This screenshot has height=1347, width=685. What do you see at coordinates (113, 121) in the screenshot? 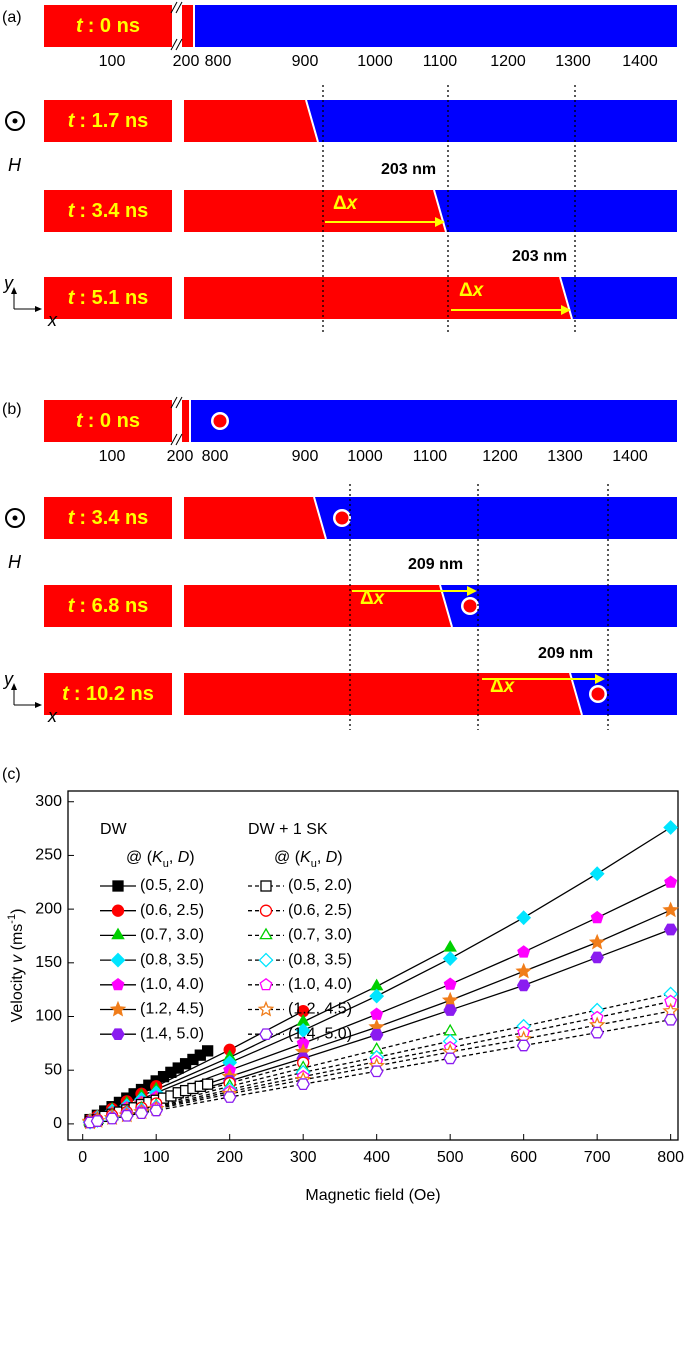
I see `time-text: : 1.7 ns` at bounding box center [113, 121].